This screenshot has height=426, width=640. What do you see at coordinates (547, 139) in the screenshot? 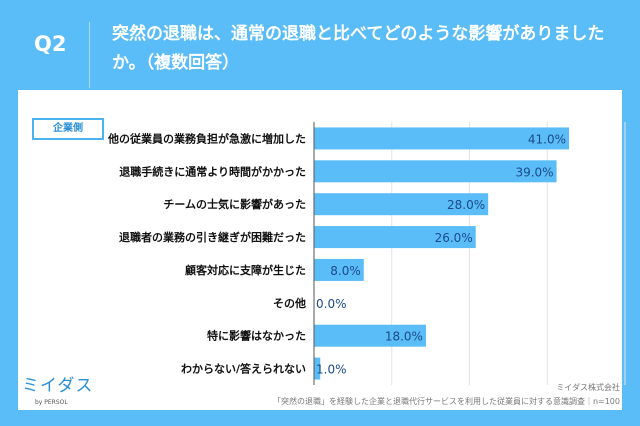
I see `data-label: 41.0%` at bounding box center [547, 139].